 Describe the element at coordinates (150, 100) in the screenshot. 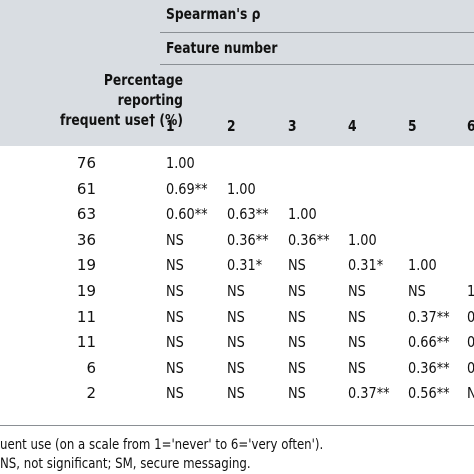

I see `percentage-heading-line: reporting` at that location.